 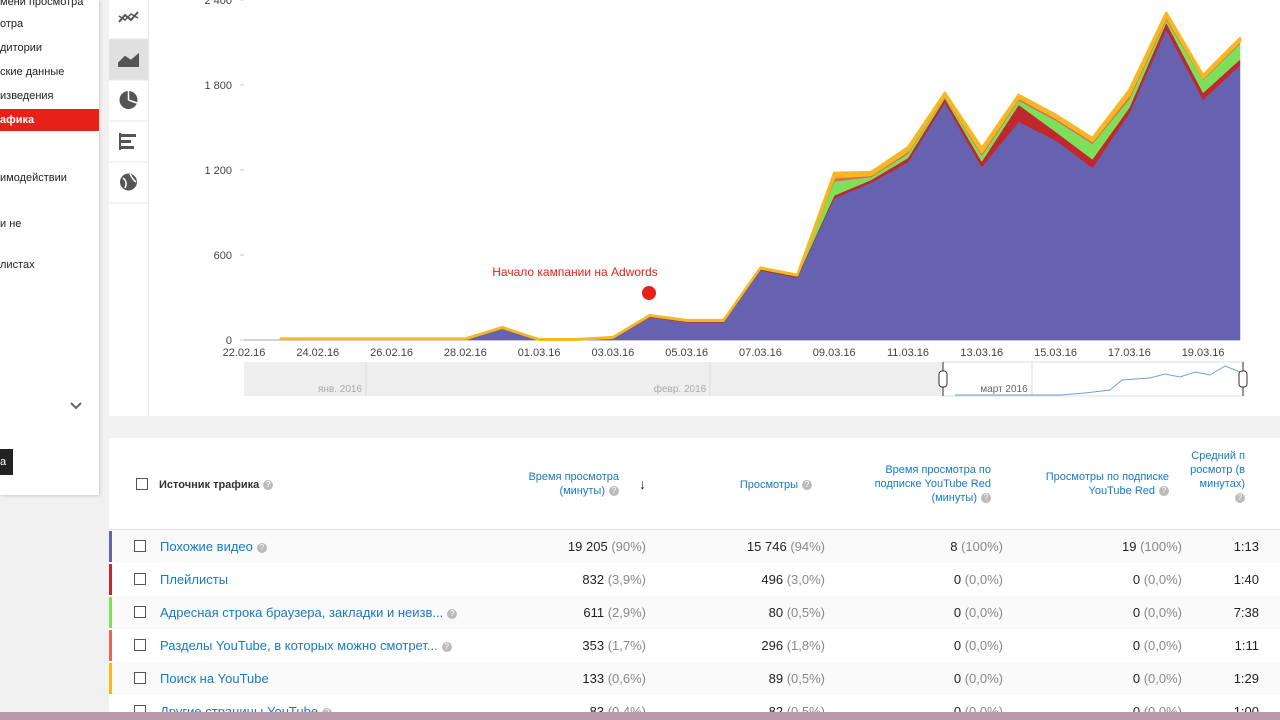 What do you see at coordinates (33, 178) in the screenshot?
I see `sidebar-item: имодействии` at bounding box center [33, 178].